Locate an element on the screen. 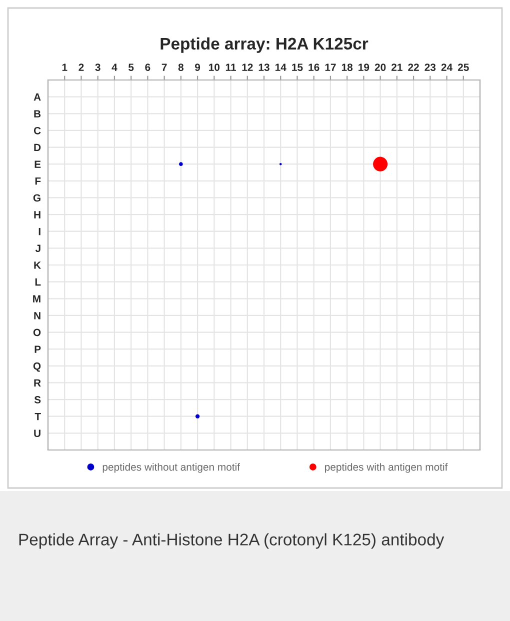  y-tick-label: A is located at coordinates (37, 97).